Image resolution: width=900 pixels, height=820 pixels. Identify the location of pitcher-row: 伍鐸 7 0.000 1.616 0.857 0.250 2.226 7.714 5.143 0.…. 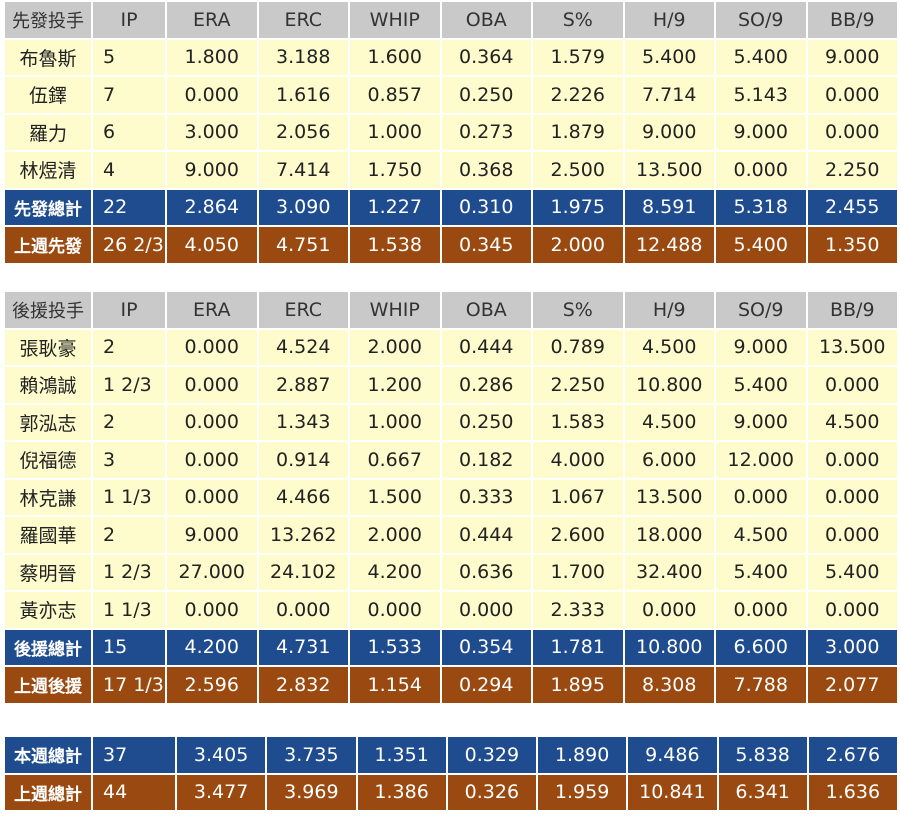
(451, 95).